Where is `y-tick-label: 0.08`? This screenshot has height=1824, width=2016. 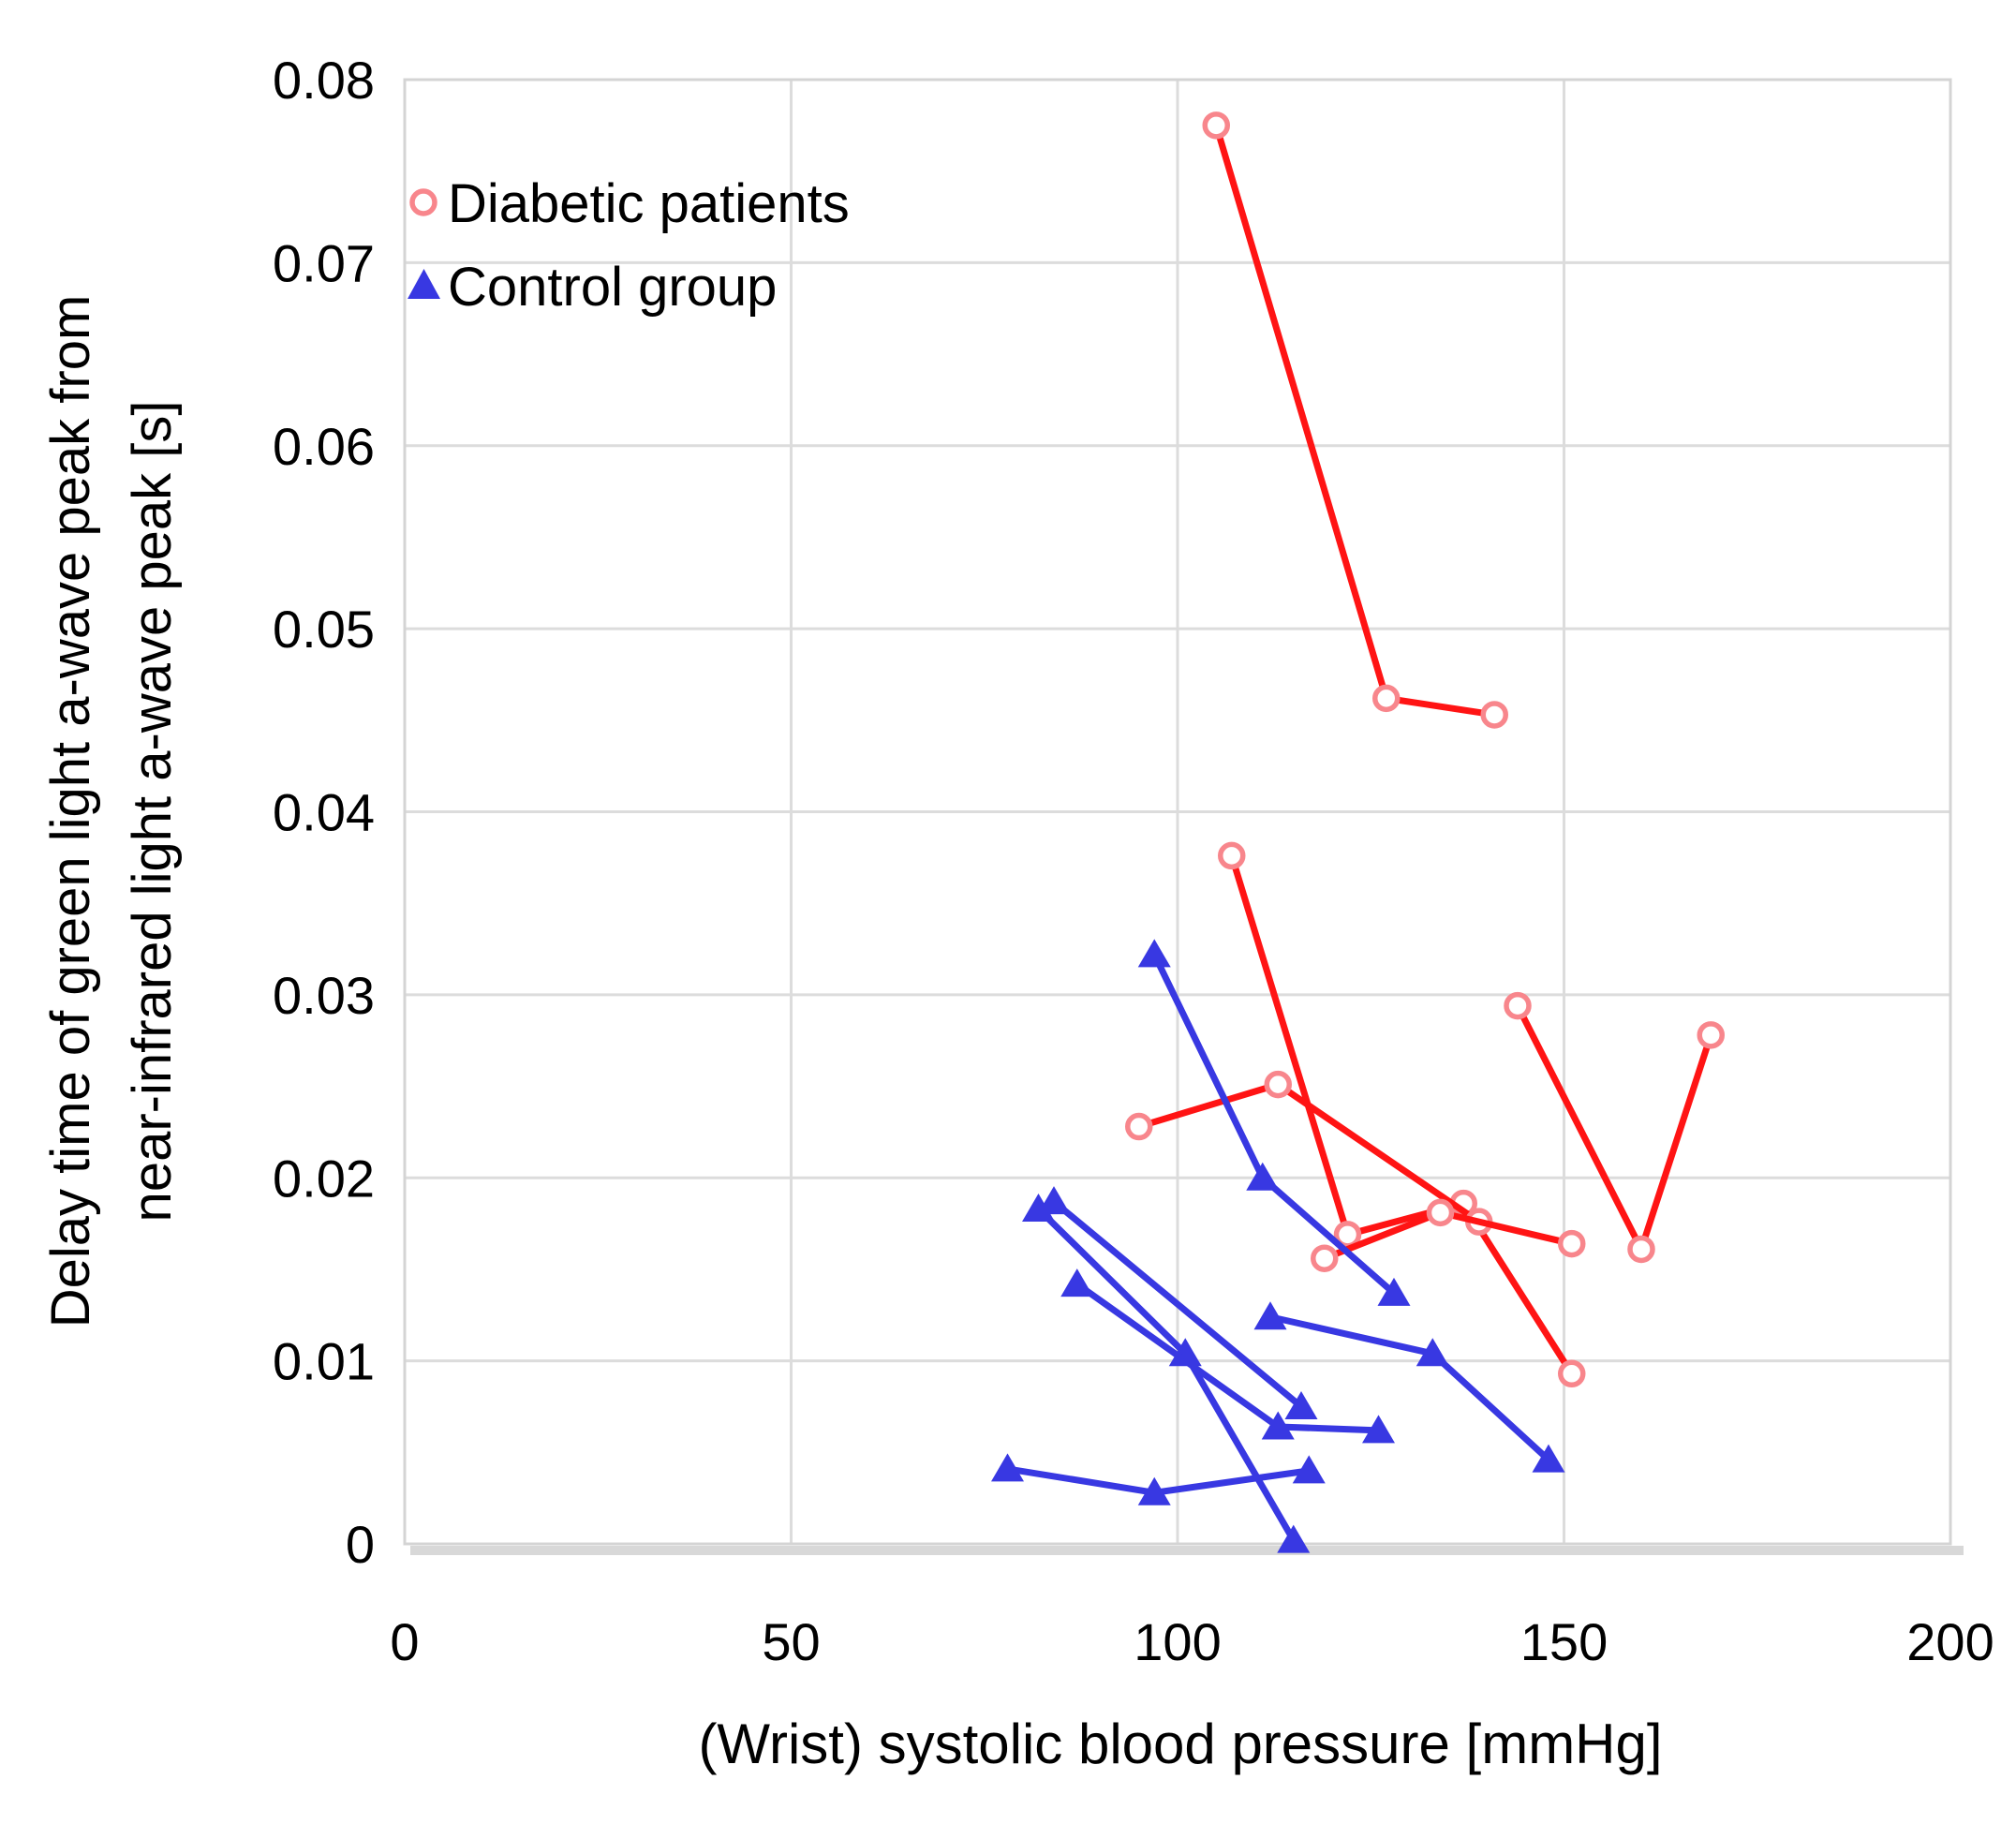 y-tick-label: 0.08 is located at coordinates (324, 80).